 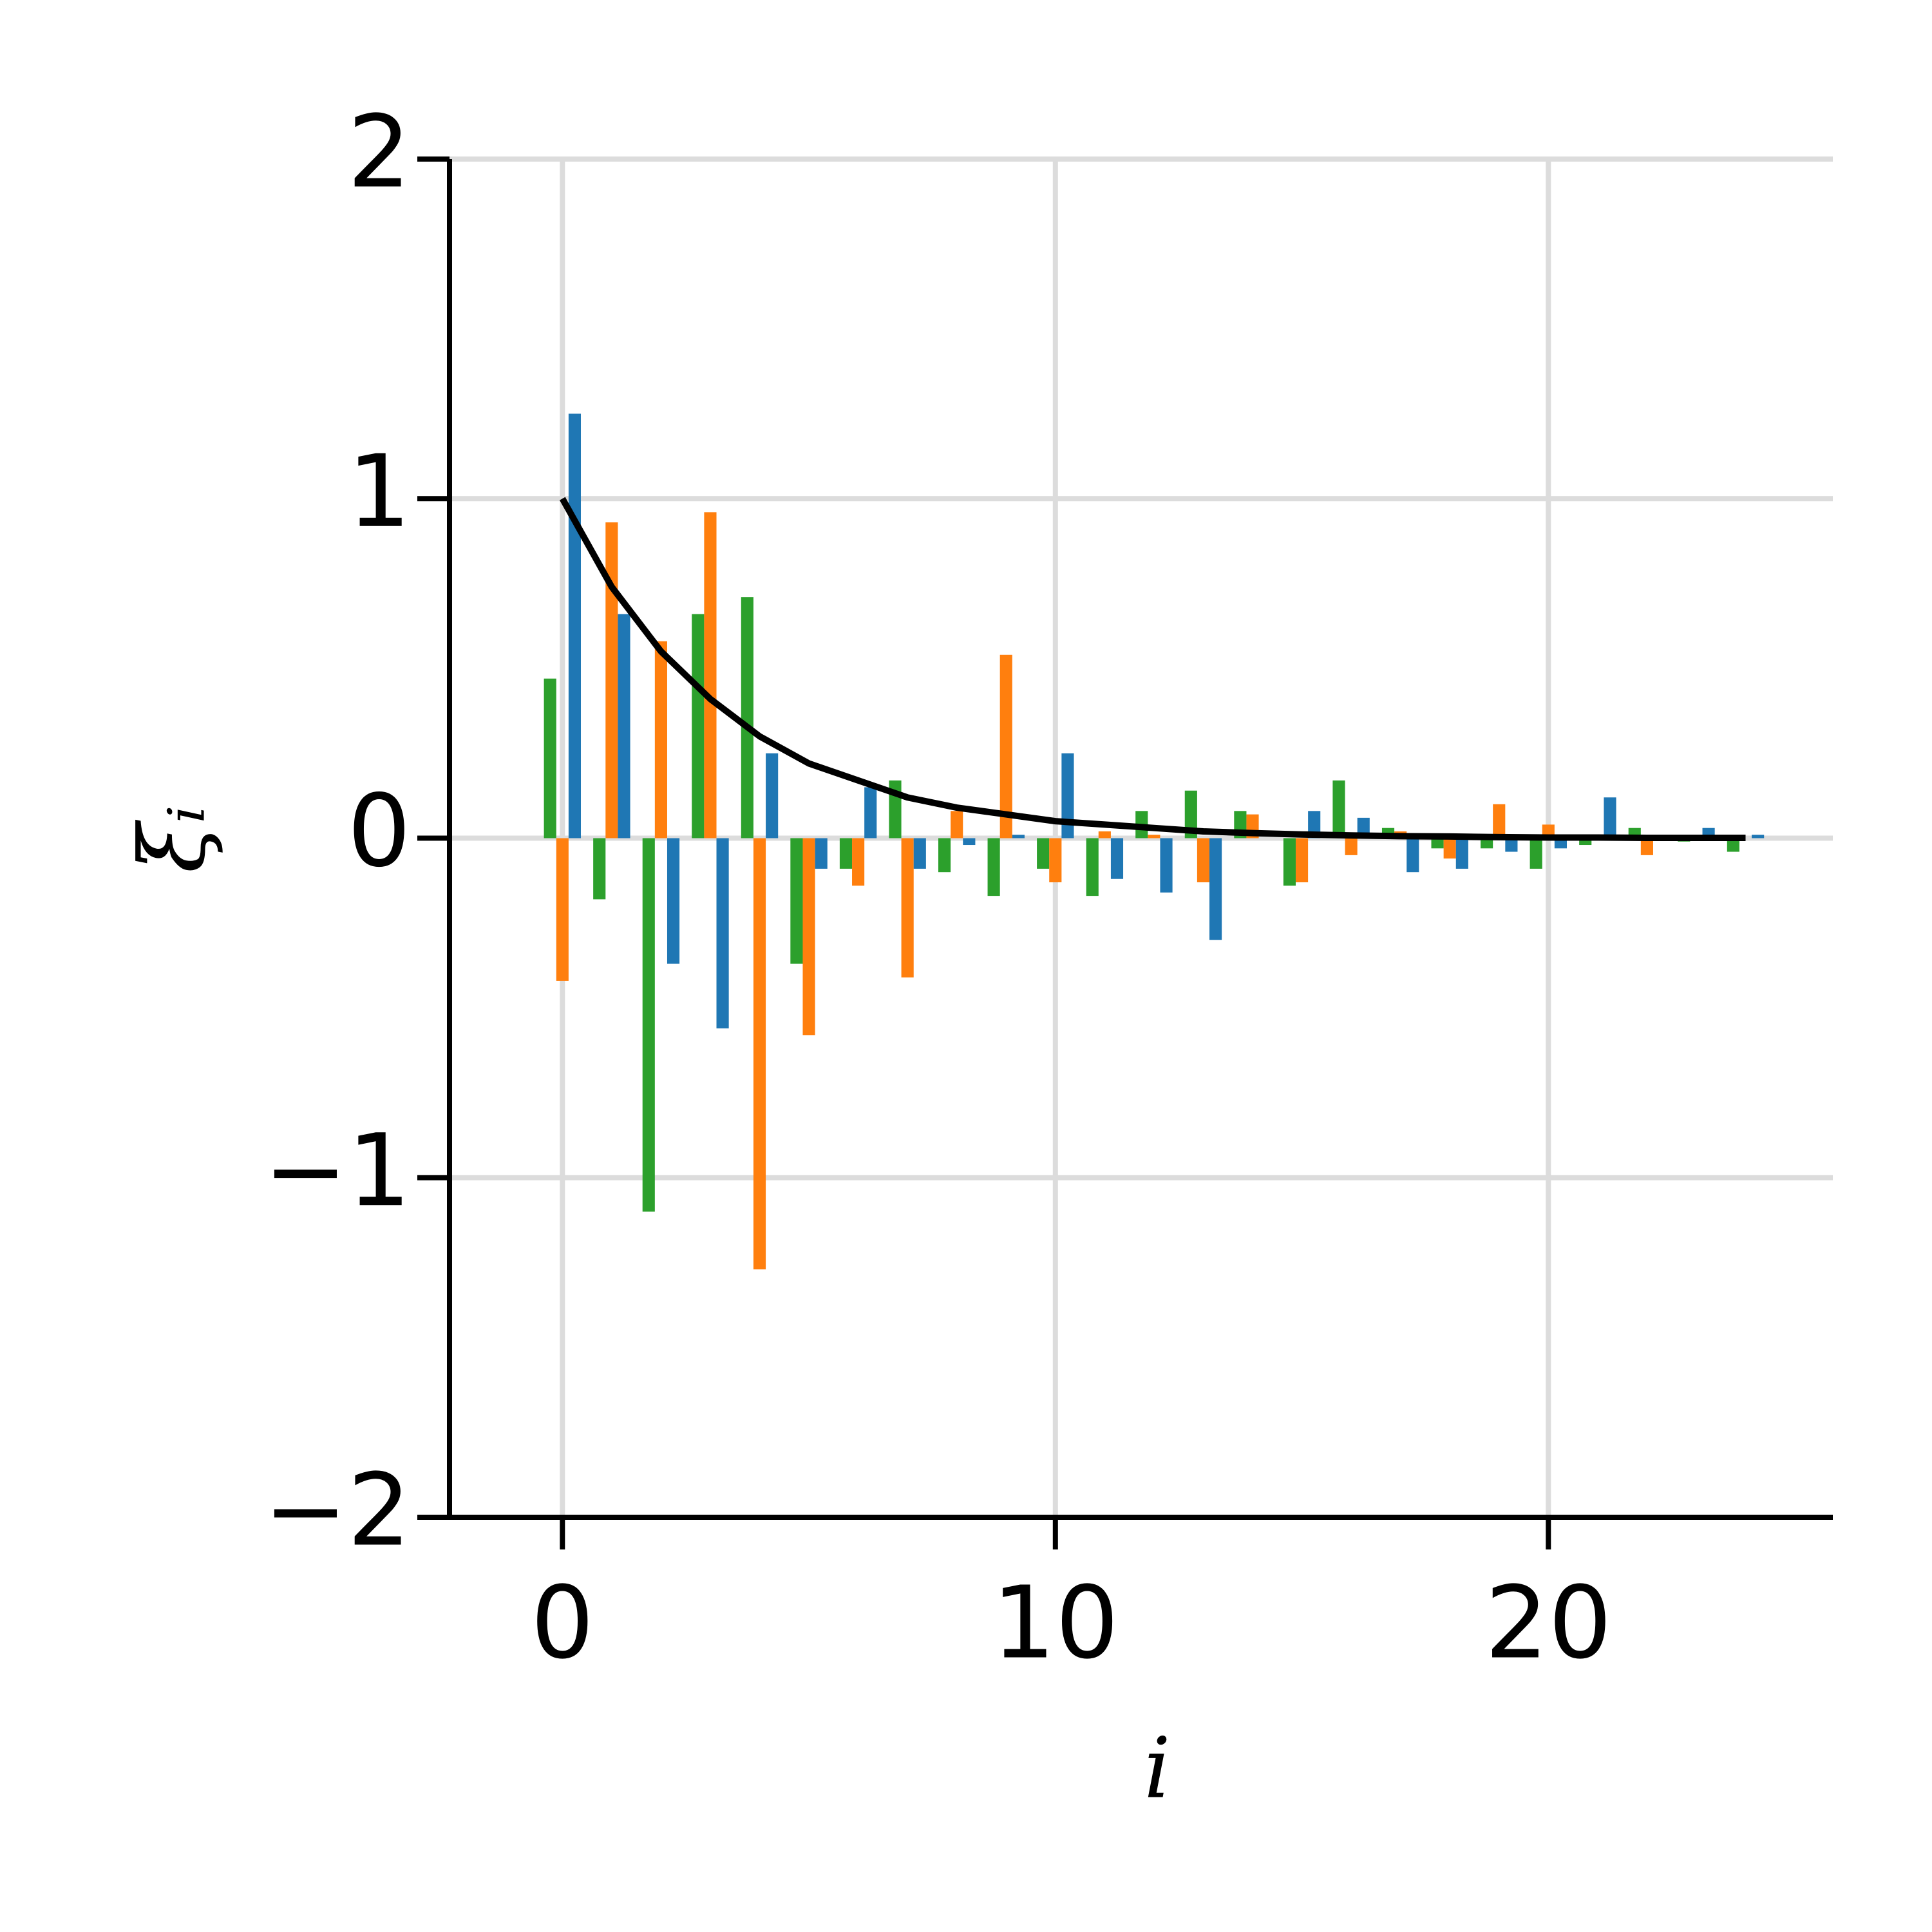 I want to click on y-tick-label: 2, so click(x=379, y=151).